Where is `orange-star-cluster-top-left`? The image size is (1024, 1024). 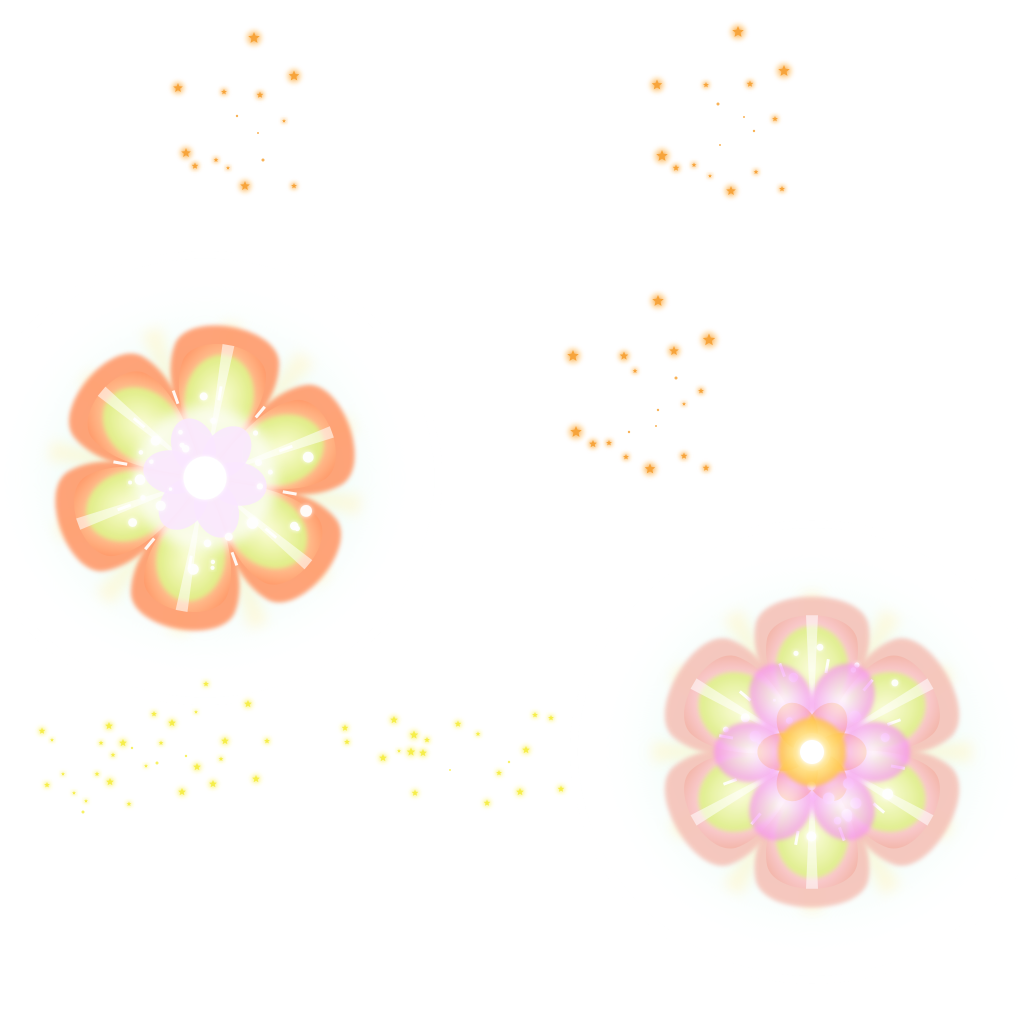 orange-star-cluster-top-left is located at coordinates (236, 111).